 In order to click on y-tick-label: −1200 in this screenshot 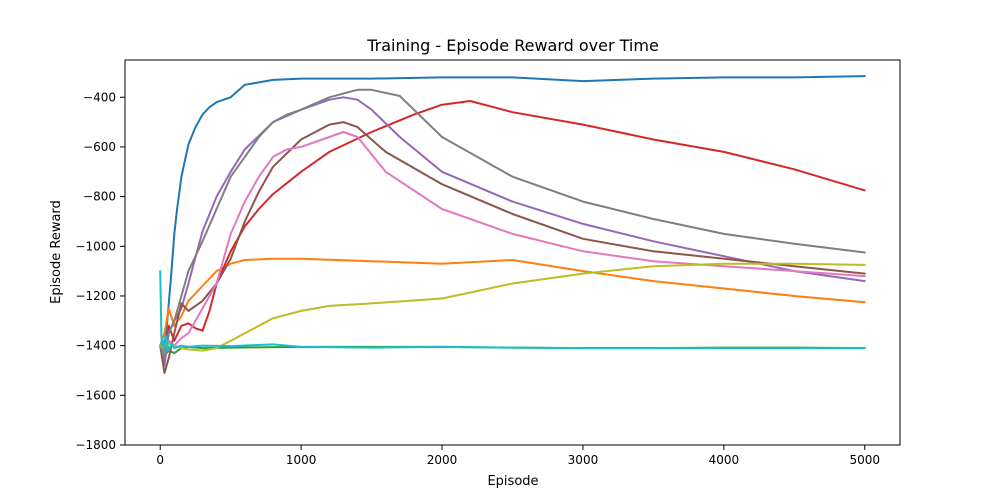, I will do `click(95, 296)`.